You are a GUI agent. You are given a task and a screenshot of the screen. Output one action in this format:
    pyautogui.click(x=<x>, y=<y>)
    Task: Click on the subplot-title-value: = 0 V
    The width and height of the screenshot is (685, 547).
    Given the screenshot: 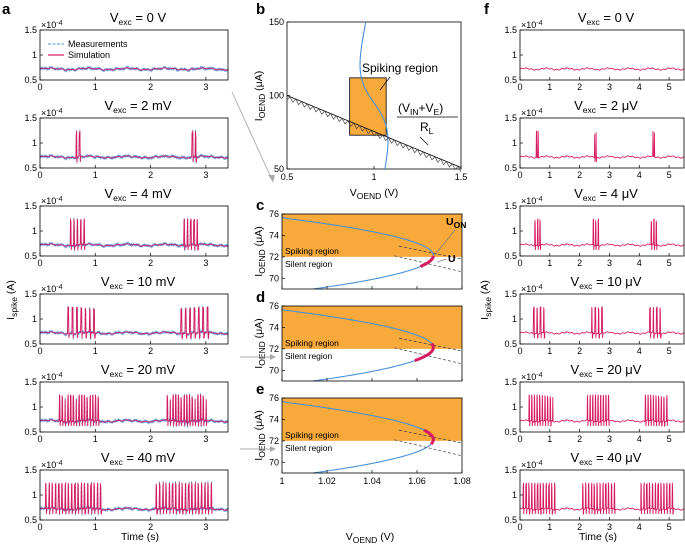 What is the action you would take?
    pyautogui.click(x=149, y=17)
    